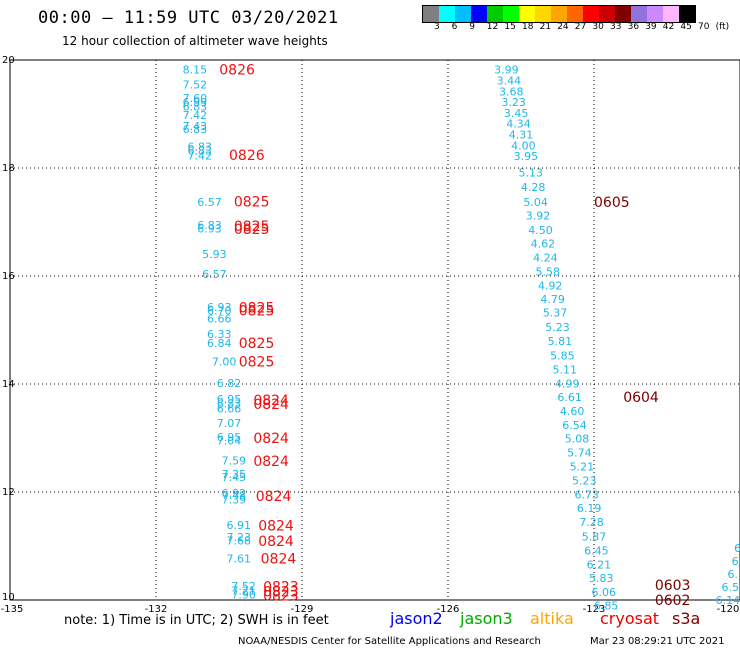  Describe the element at coordinates (302, 609) in the screenshot. I see `x-tick-label: -129` at that location.